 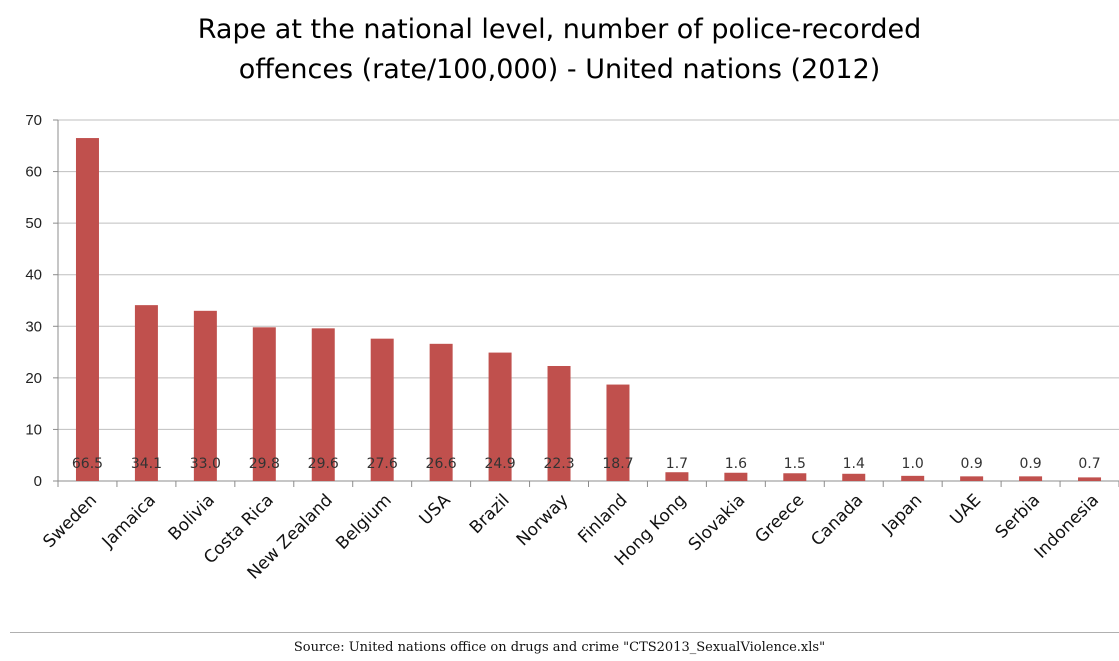 What do you see at coordinates (913, 464) in the screenshot?
I see `data-label: 1.0` at bounding box center [913, 464].